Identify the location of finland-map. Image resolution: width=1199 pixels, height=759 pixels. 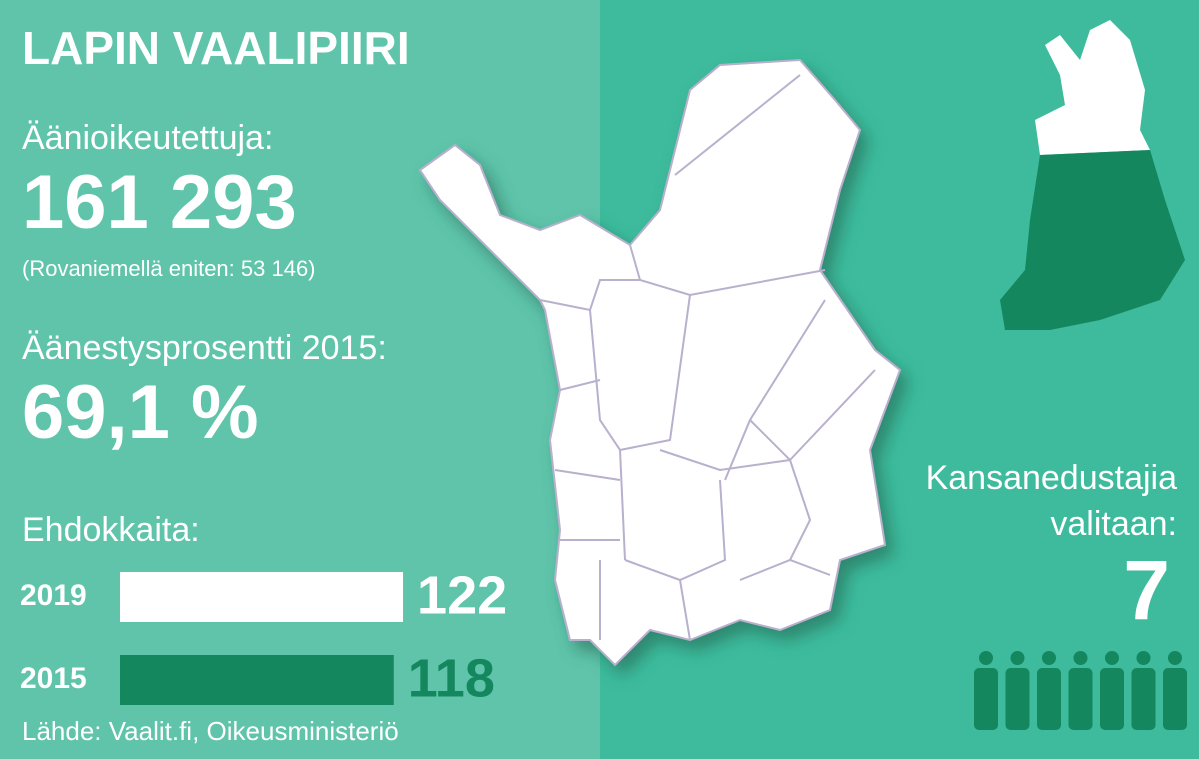
(1092, 175).